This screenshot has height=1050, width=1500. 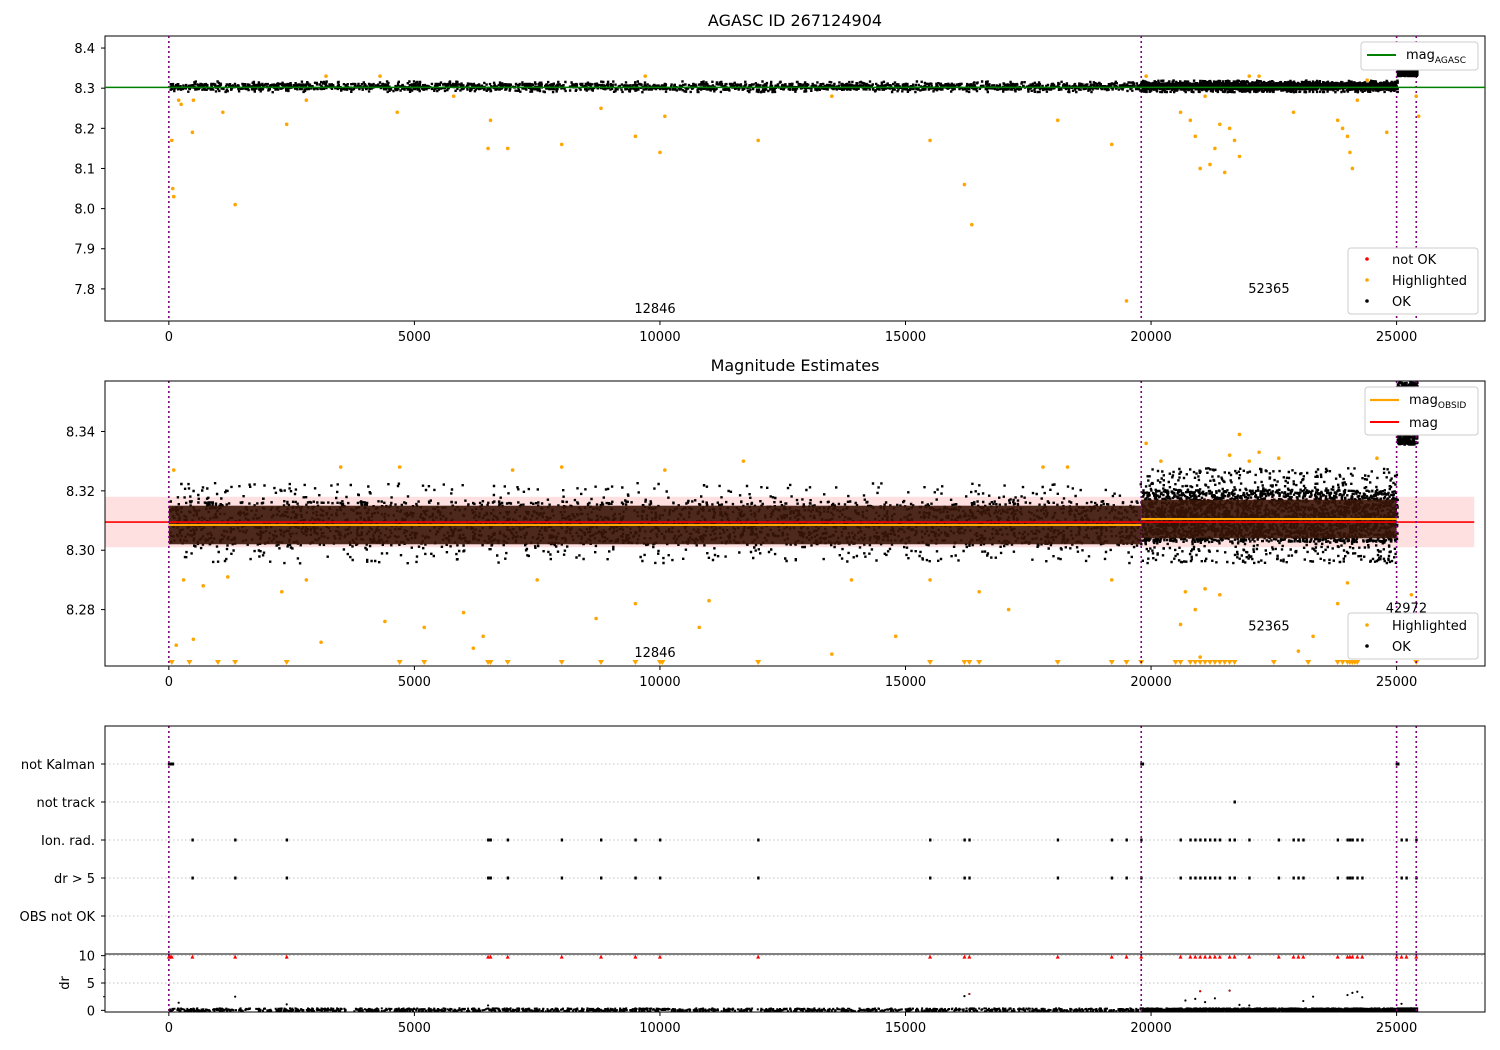 What do you see at coordinates (1429, 626) in the screenshot?
I see `legend-label: Highlighted` at bounding box center [1429, 626].